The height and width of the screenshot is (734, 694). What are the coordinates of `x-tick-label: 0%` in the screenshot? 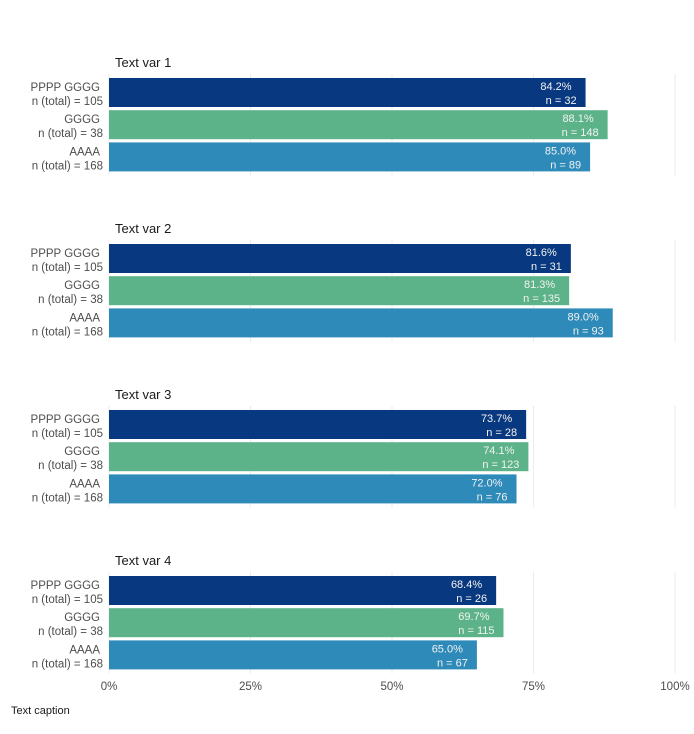 It's located at (109, 687).